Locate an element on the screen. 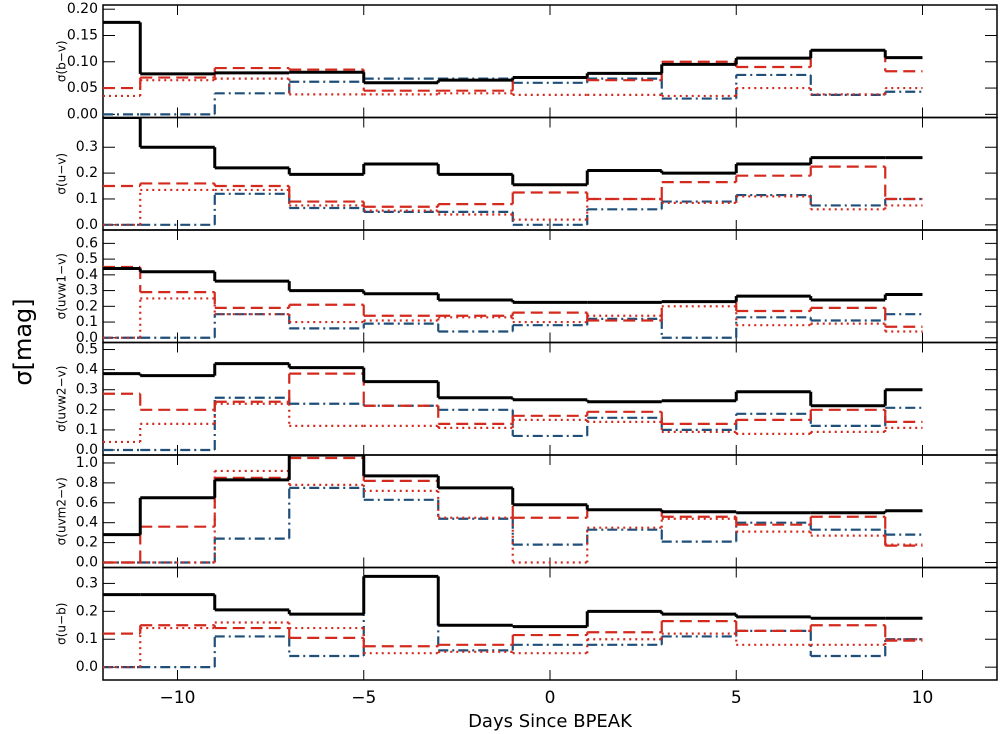 Image resolution: width=1000 pixels, height=734 pixels. x-axis-label: Days Since BPEAK is located at coordinates (550, 721).